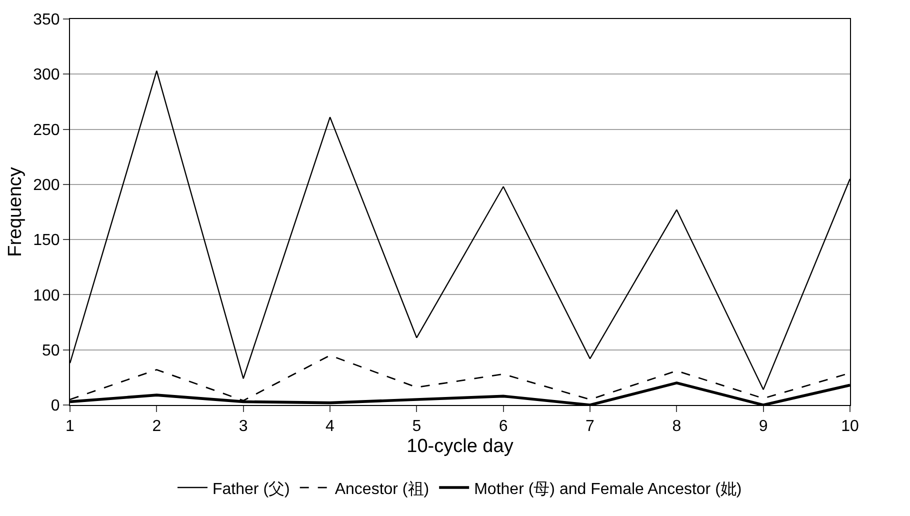 This screenshot has width=910, height=516. Describe the element at coordinates (243, 427) in the screenshot. I see `x-tick-label: 3` at that location.